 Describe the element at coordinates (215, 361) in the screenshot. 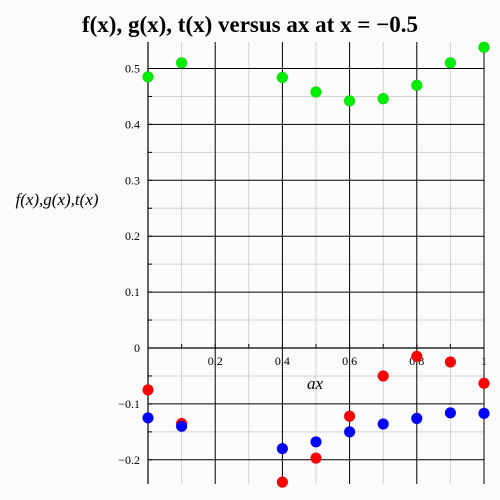

I see `x-tick-label: 0.2` at that location.